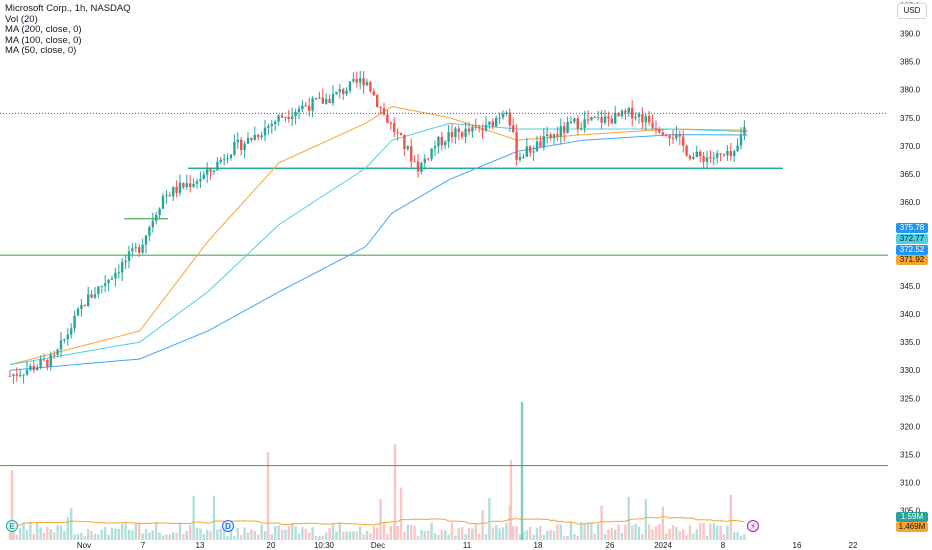 The height and width of the screenshot is (550, 932). Describe the element at coordinates (910, 90) in the screenshot. I see `price-tick-label: 380.0` at that location.